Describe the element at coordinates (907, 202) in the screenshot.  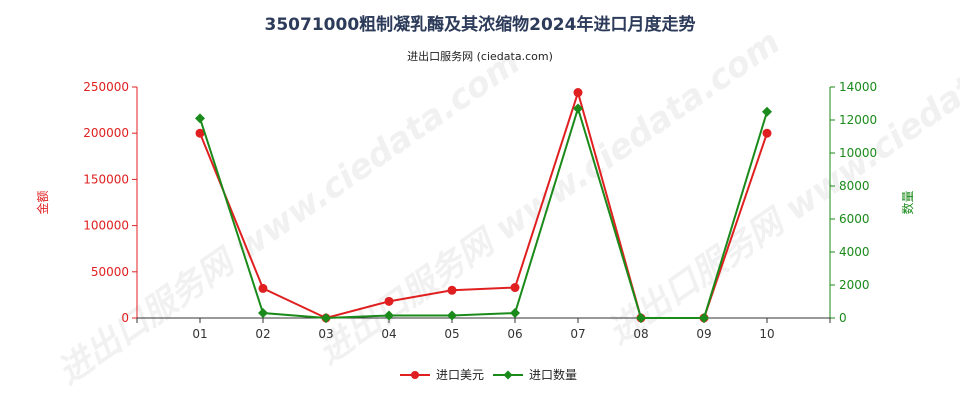
I see `y-right-axis-label: 数量` at that location.